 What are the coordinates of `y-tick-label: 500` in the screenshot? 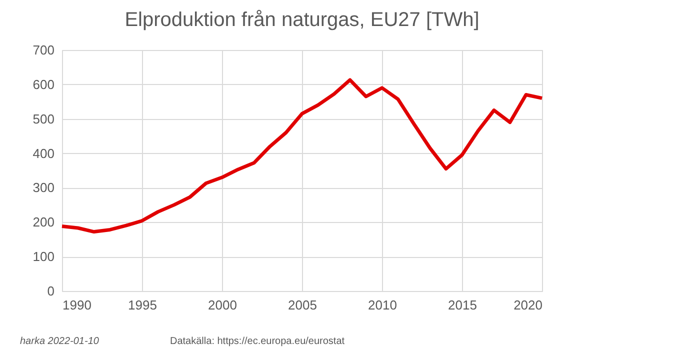 It's located at (43, 118).